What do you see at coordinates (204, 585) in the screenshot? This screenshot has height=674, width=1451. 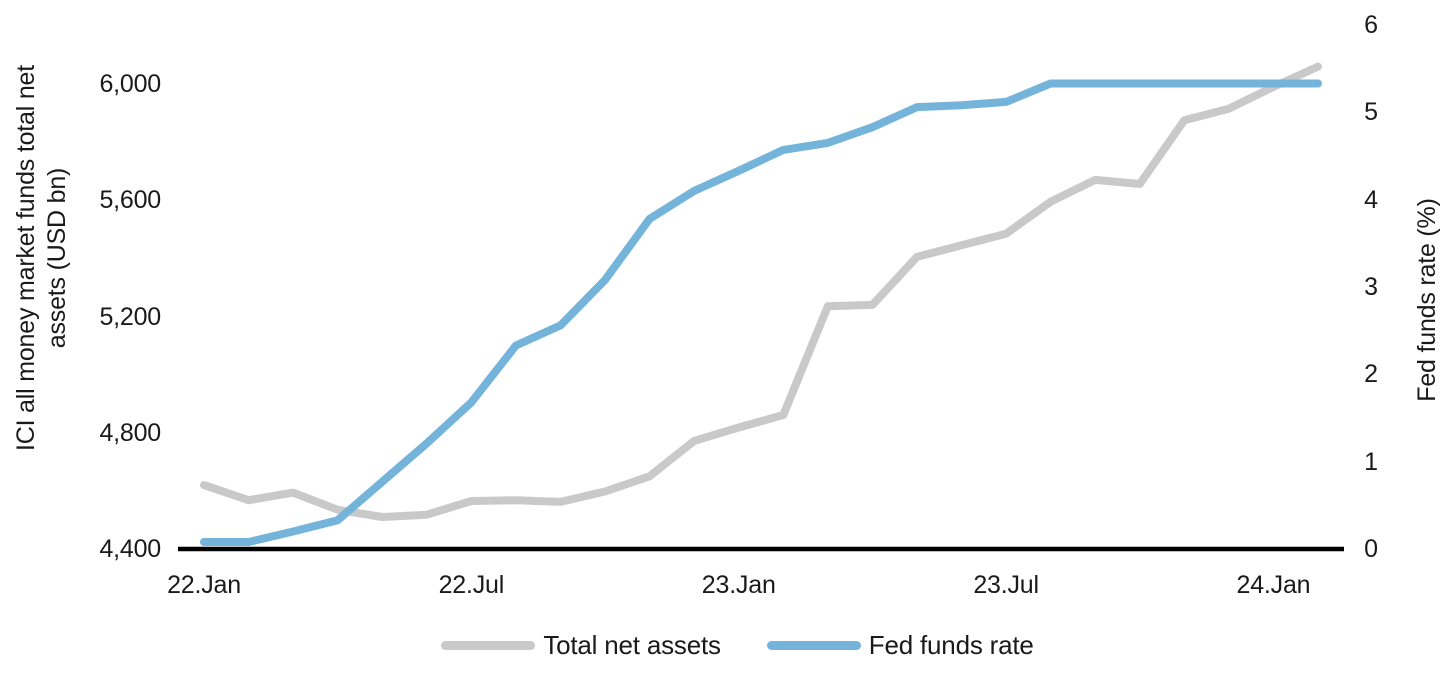 I see `x-axis-tick-label: 22.Jan` at bounding box center [204, 585].